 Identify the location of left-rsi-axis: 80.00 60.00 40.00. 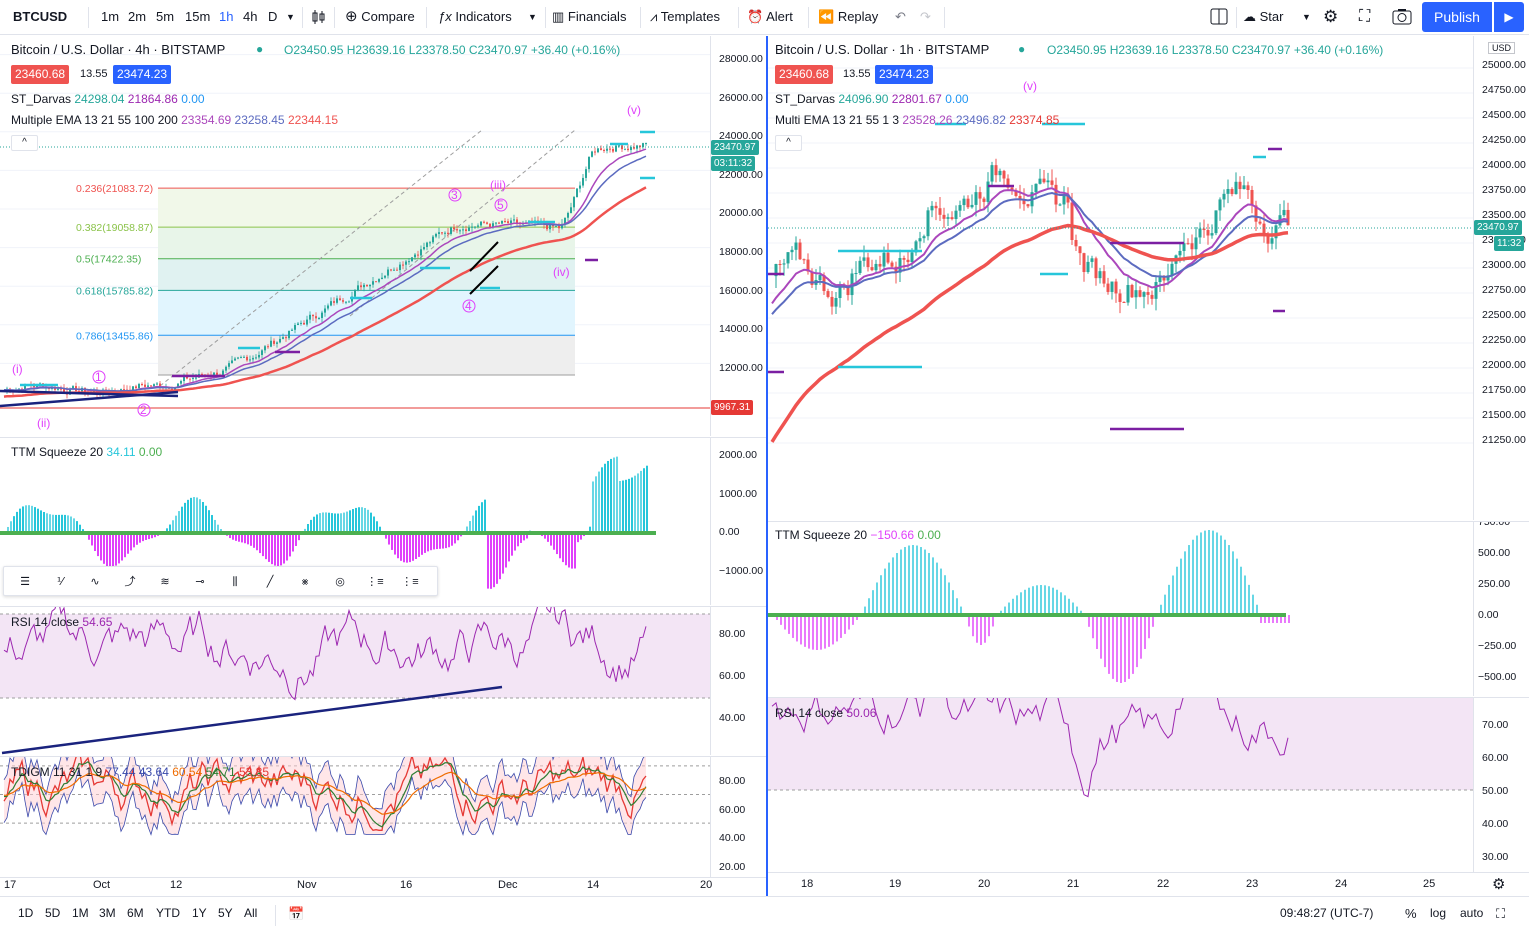
(738, 680).